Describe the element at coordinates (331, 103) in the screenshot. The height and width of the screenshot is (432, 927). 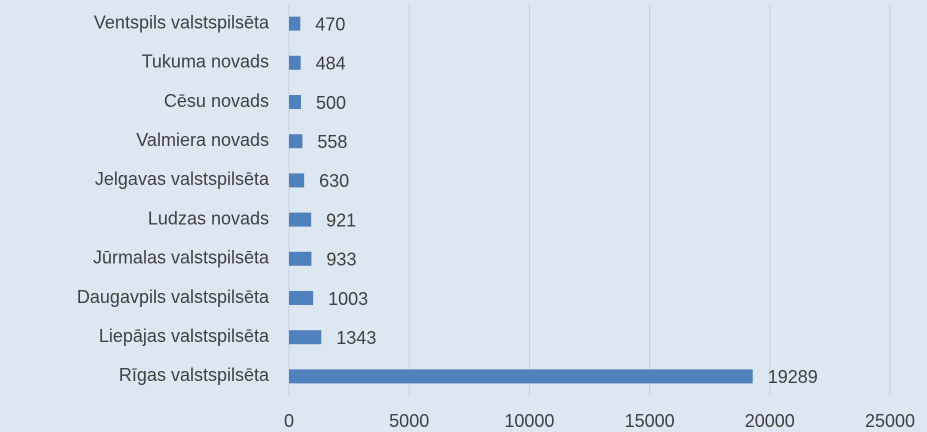
I see `data-label: 500` at that location.